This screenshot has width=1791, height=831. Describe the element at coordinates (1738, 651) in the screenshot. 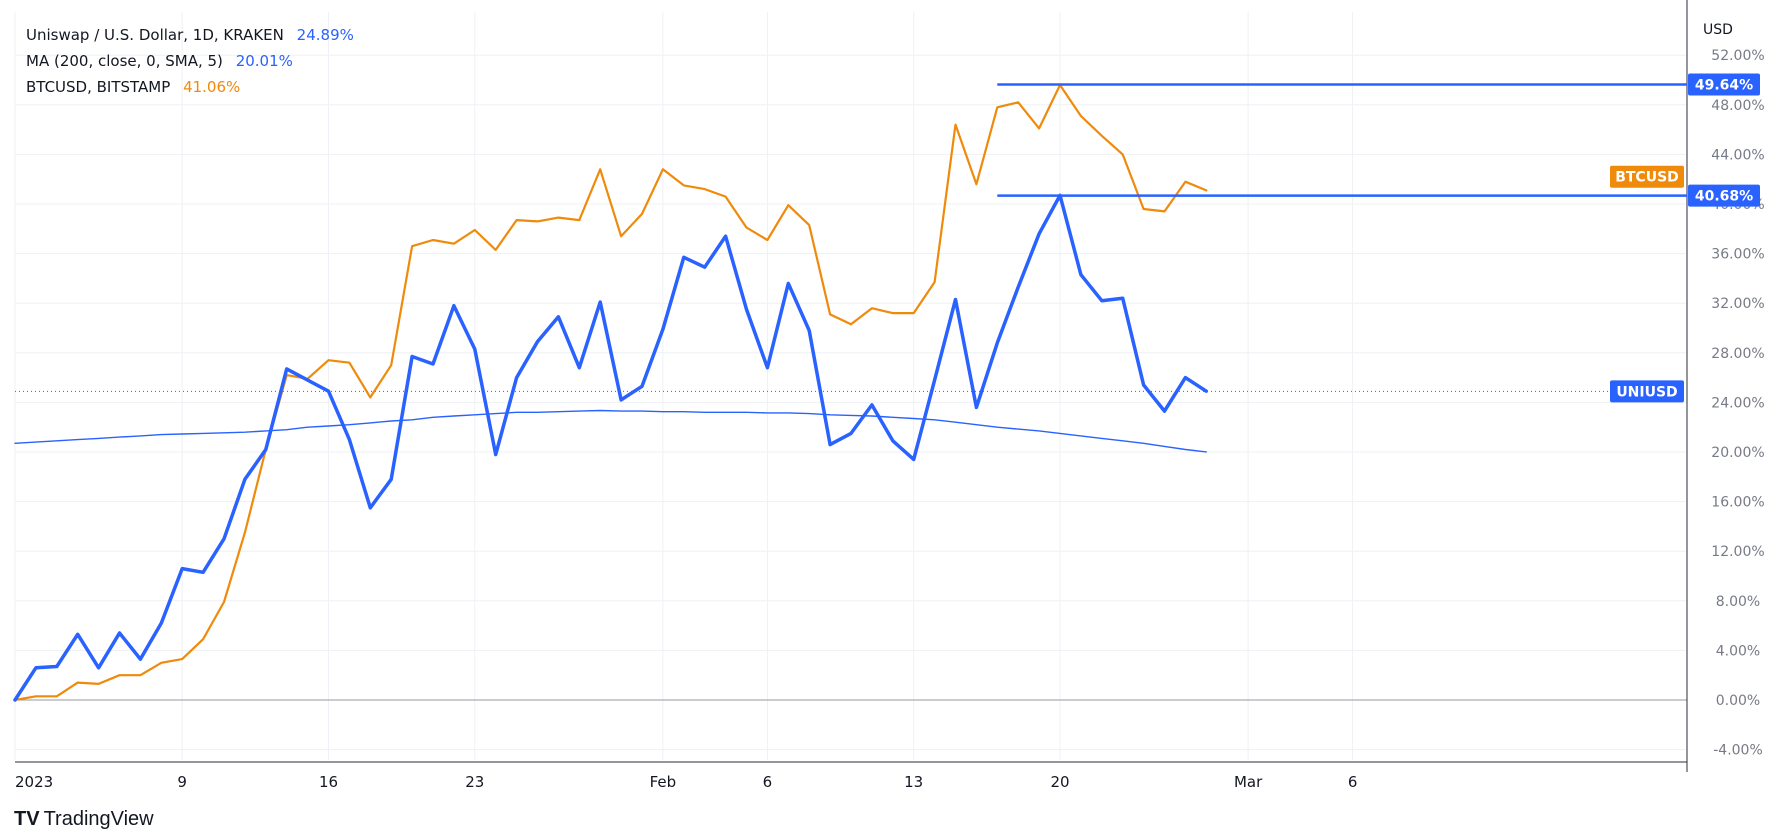

I see `y-tick-label: 4.00%` at that location.